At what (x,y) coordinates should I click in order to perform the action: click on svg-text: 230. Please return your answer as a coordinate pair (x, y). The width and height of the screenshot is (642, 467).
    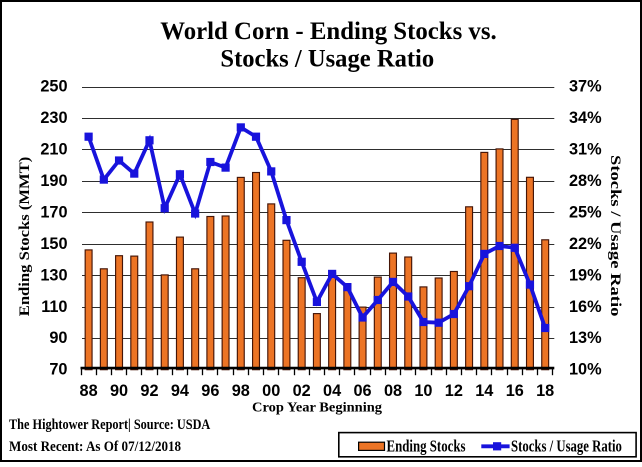
    Looking at the image, I should click on (53, 118).